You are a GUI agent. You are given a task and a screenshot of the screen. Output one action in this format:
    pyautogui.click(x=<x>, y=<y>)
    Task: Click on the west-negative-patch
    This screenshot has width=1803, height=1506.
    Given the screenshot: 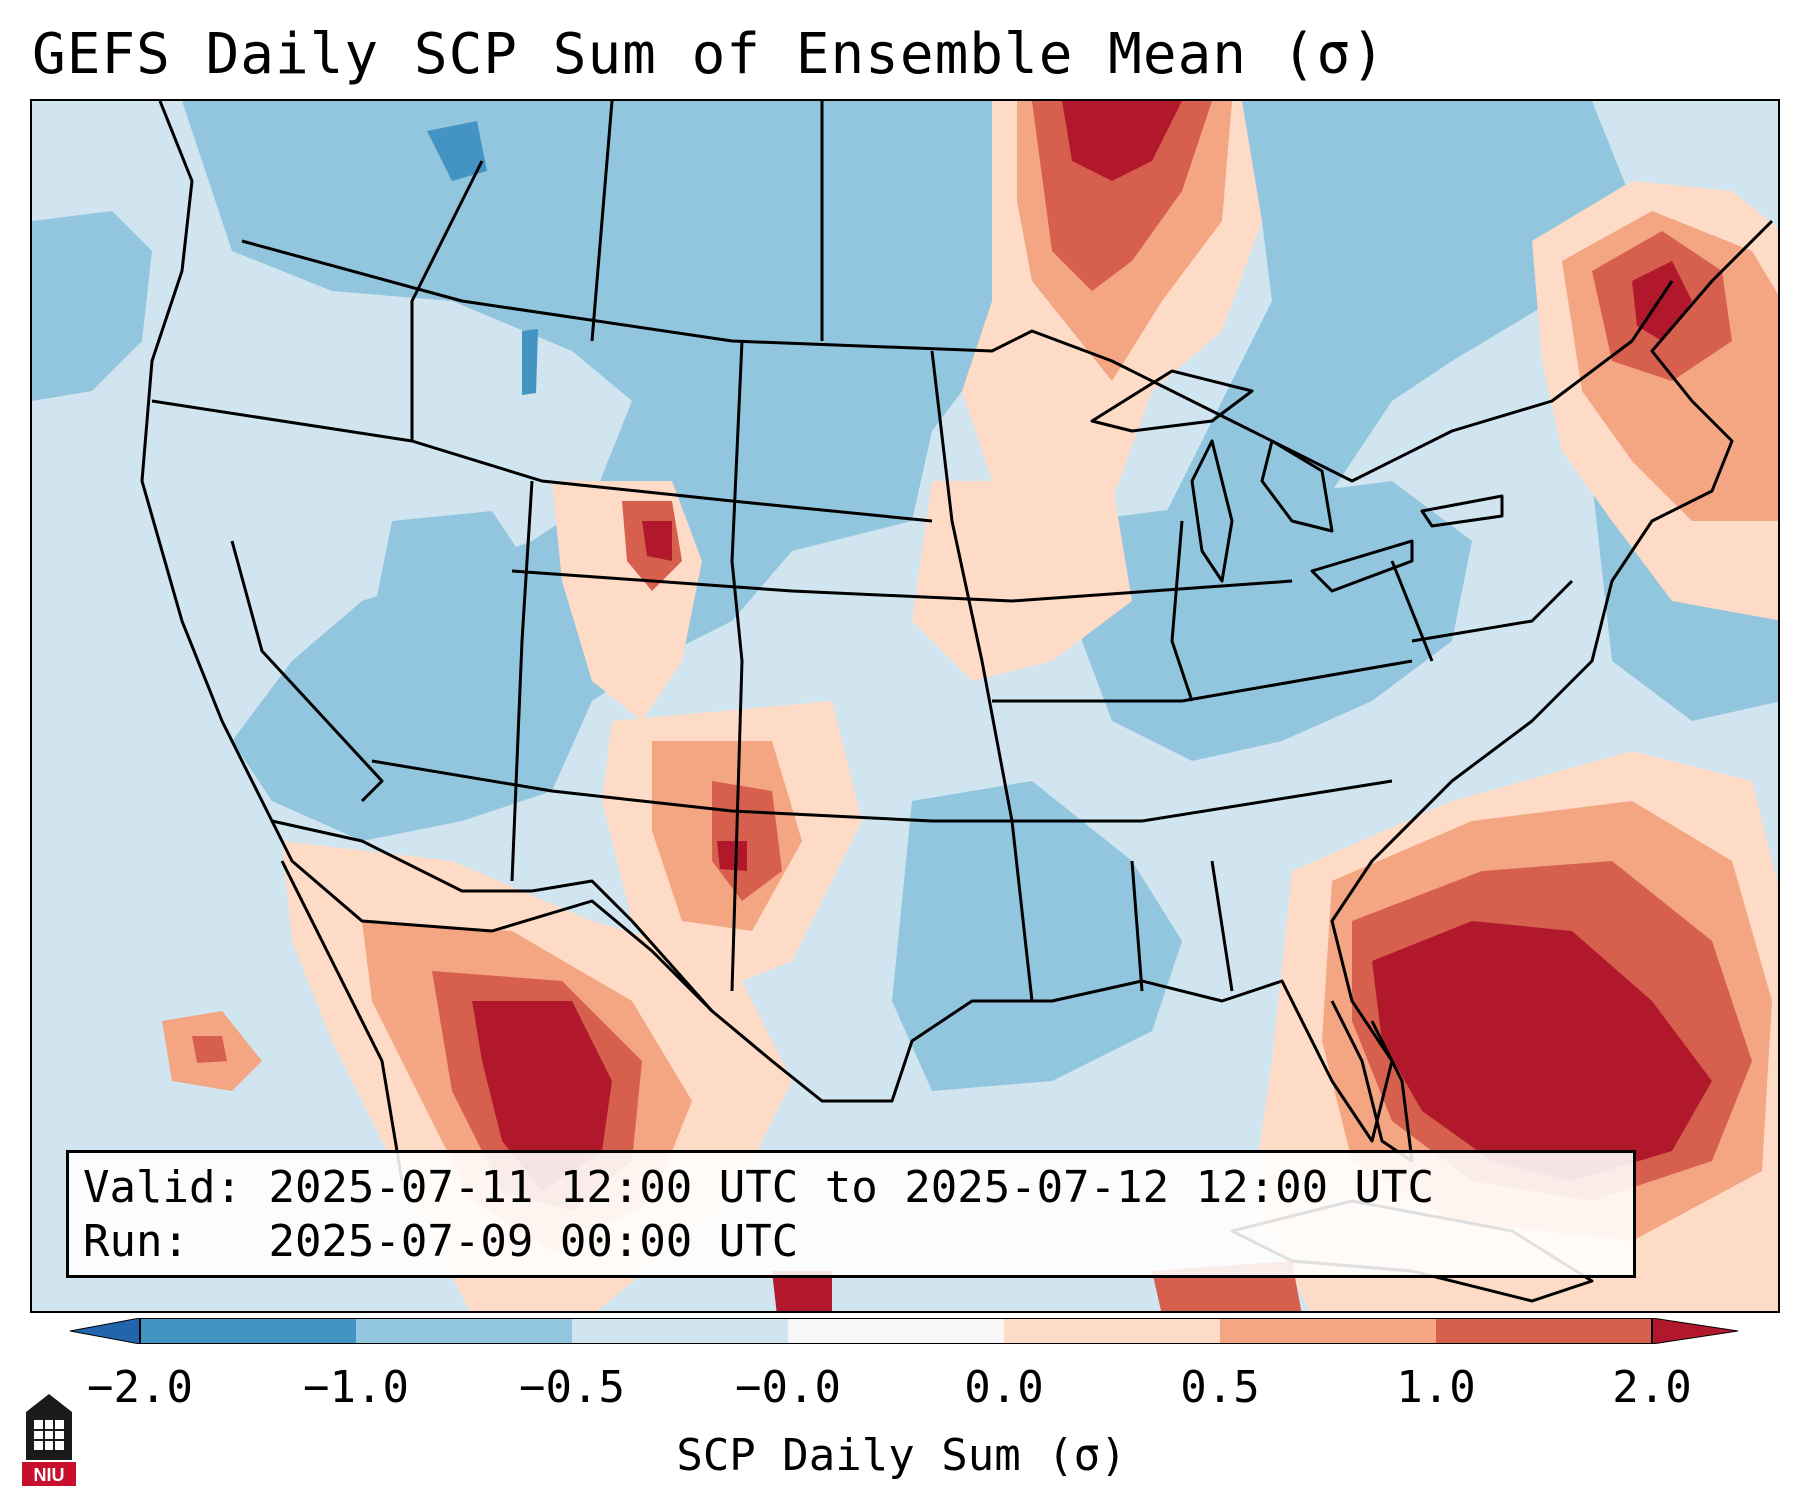 What is the action you would take?
    pyautogui.click(x=452, y=596)
    